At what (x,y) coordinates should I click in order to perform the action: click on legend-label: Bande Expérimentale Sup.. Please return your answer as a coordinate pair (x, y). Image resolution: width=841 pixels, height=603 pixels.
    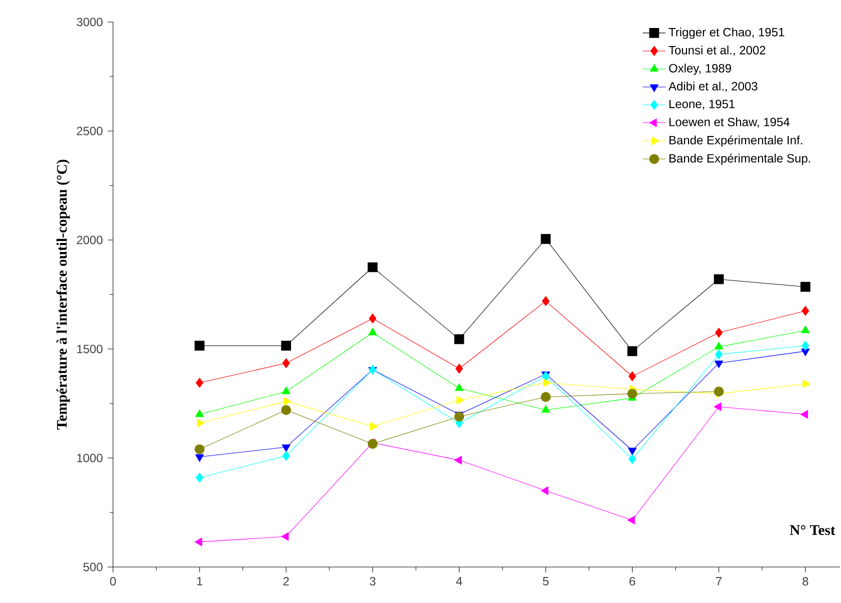
    Looking at the image, I should click on (739, 159).